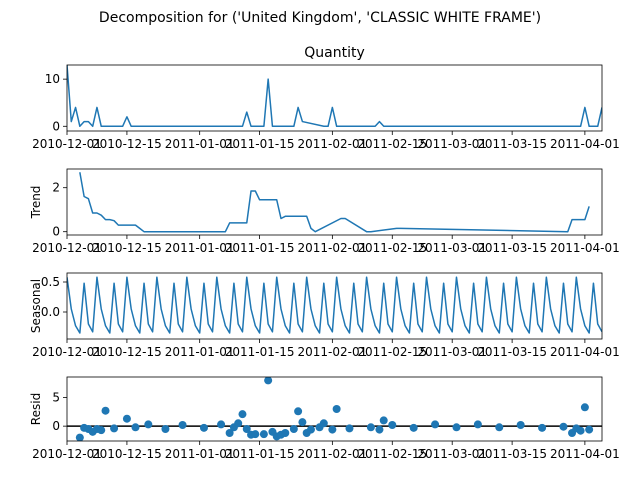 The image size is (640, 480). I want to click on y-tick-label: 5, so click(56, 398).